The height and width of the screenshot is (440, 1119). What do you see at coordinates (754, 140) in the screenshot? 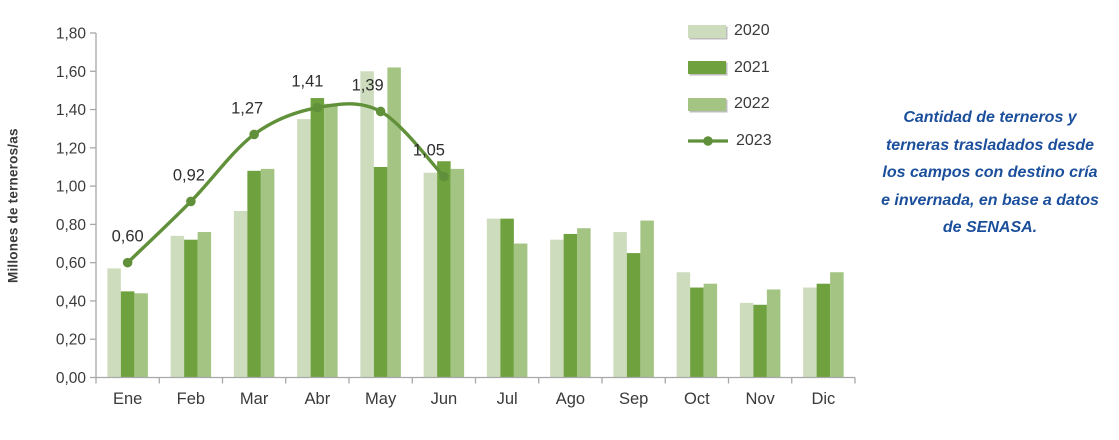
I see `legend-label-2023: 2023` at bounding box center [754, 140].